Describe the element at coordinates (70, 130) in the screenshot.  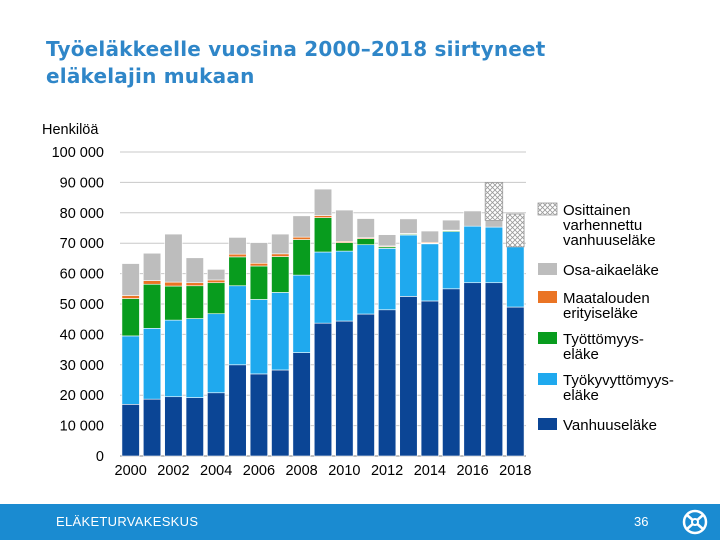
I see `y-axis-label: Henkilöä` at that location.